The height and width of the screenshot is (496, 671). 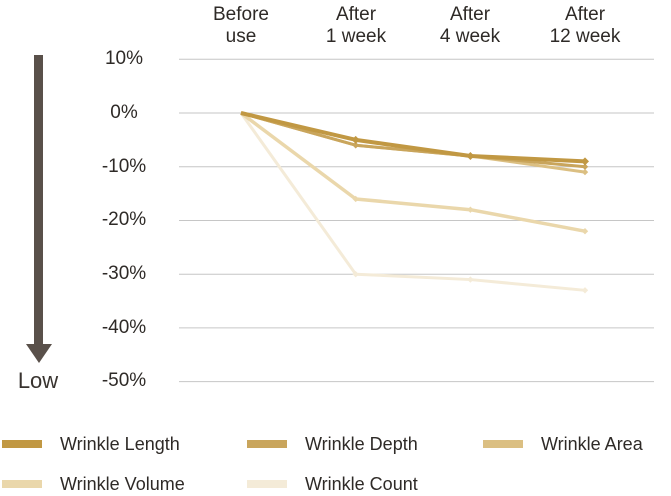 What do you see at coordinates (361, 443) in the screenshot?
I see `legend-label: Wrinkle Depth` at bounding box center [361, 443].